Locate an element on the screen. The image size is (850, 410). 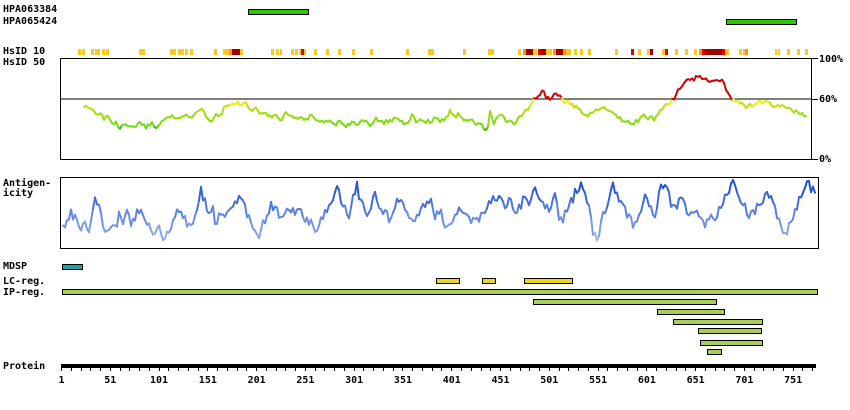
hsid10-label: HsID 10 is located at coordinates (24, 51).